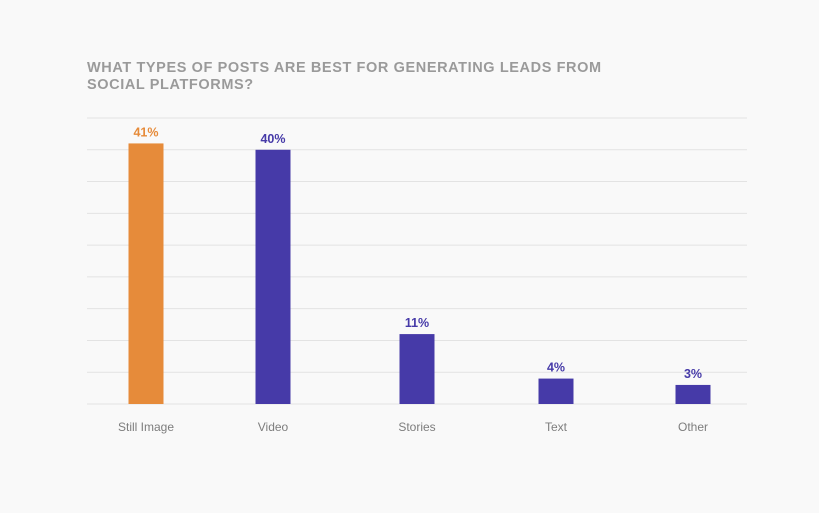 The height and width of the screenshot is (513, 819). What do you see at coordinates (146, 427) in the screenshot?
I see `category-label: Still Image` at bounding box center [146, 427].